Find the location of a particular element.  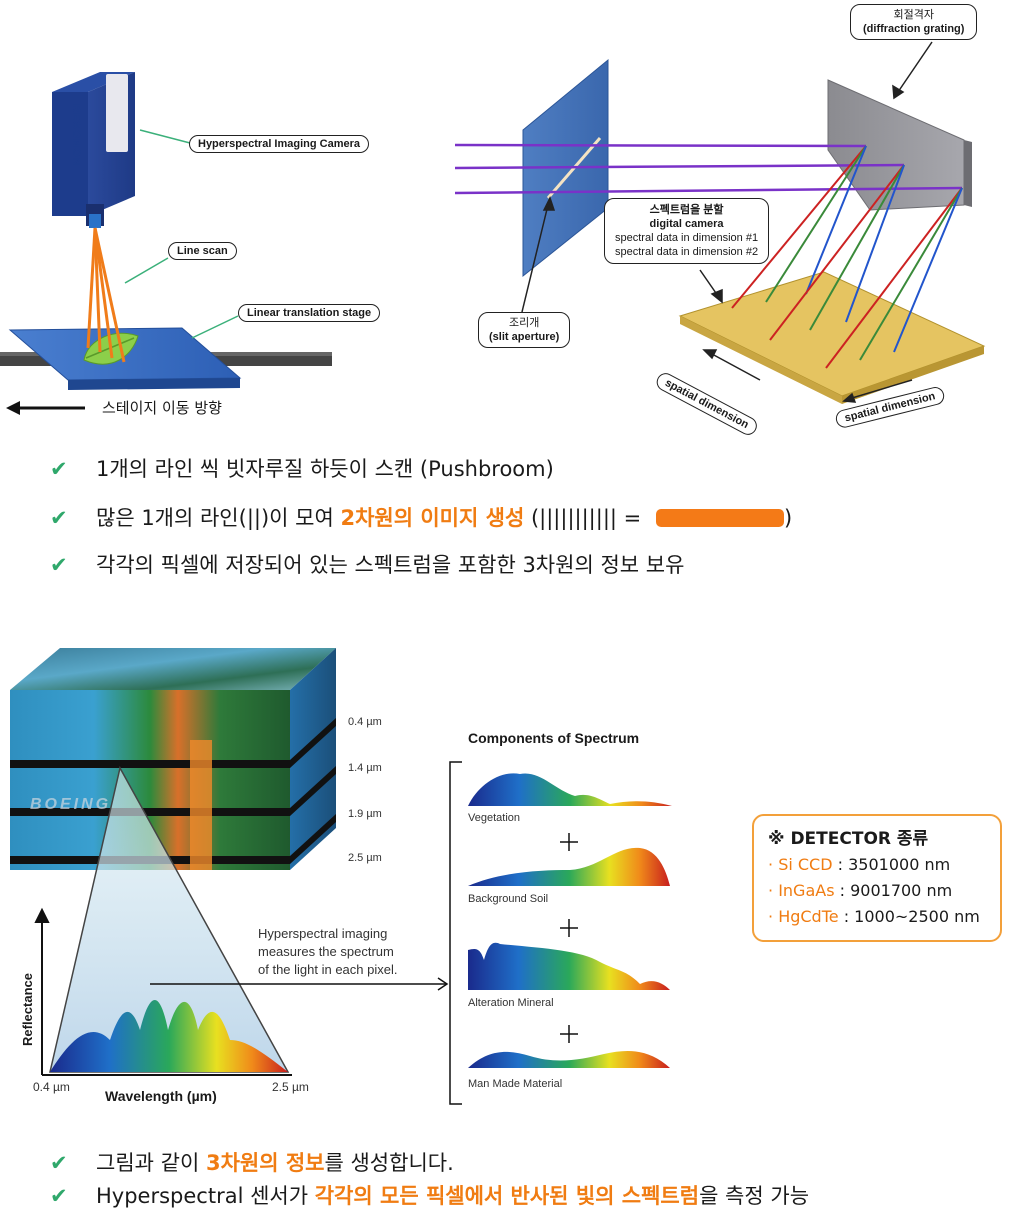

background-soil-spectrum is located at coordinates (569, 866).